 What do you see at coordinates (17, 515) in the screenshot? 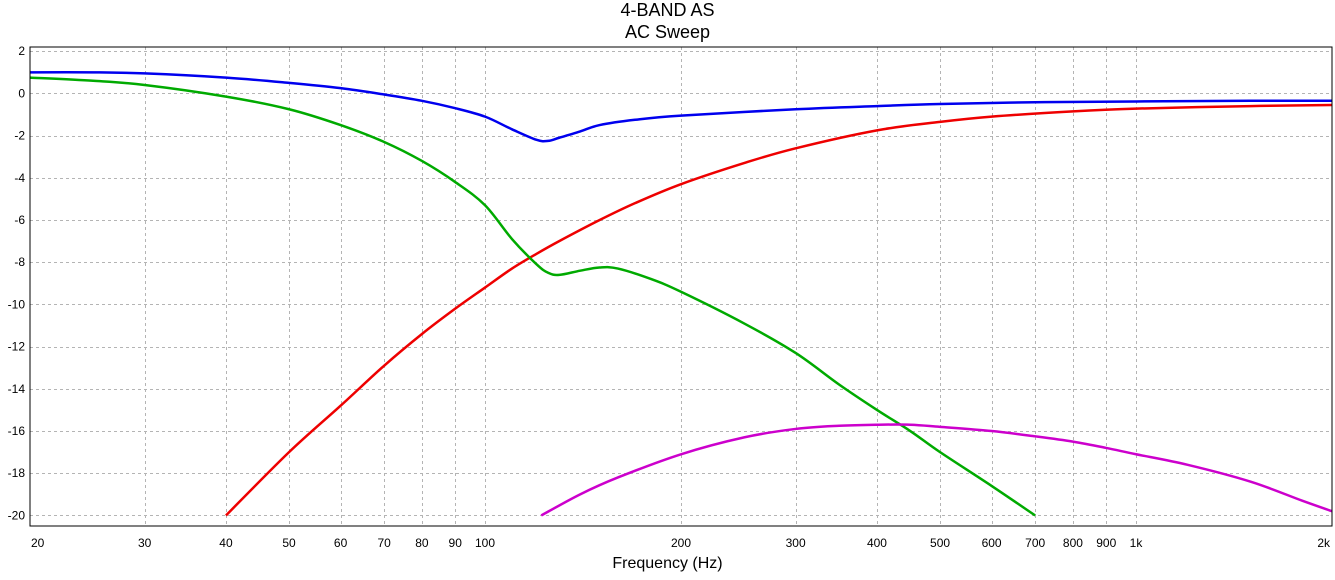
I see `y-tick-label: -20` at bounding box center [17, 515].